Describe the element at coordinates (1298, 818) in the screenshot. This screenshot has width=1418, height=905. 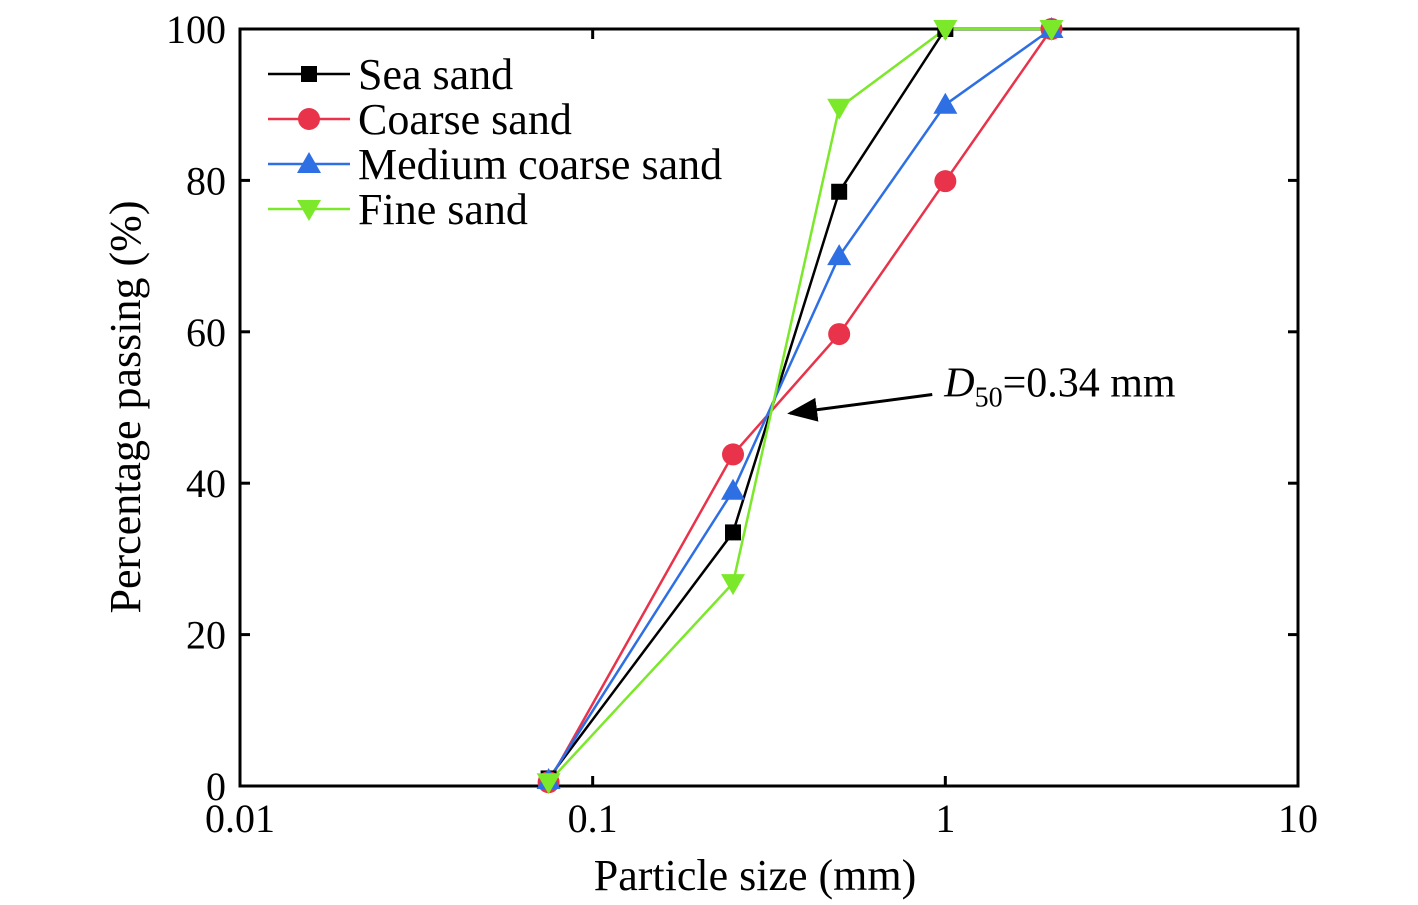
I see `x-tick-label-3: 10` at that location.